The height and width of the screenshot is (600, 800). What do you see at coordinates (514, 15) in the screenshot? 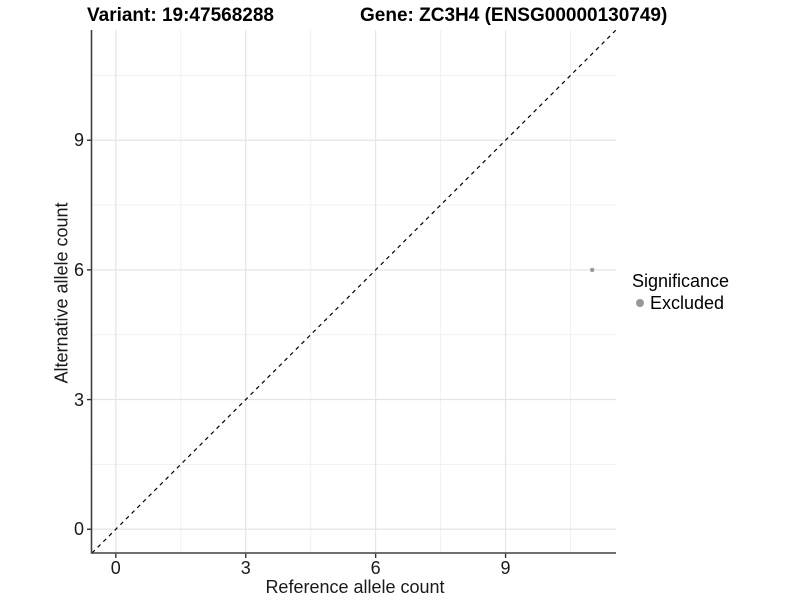
I see `plot-title-gene: Gene: ZC3H4 (ENSG00000130749)` at bounding box center [514, 15].